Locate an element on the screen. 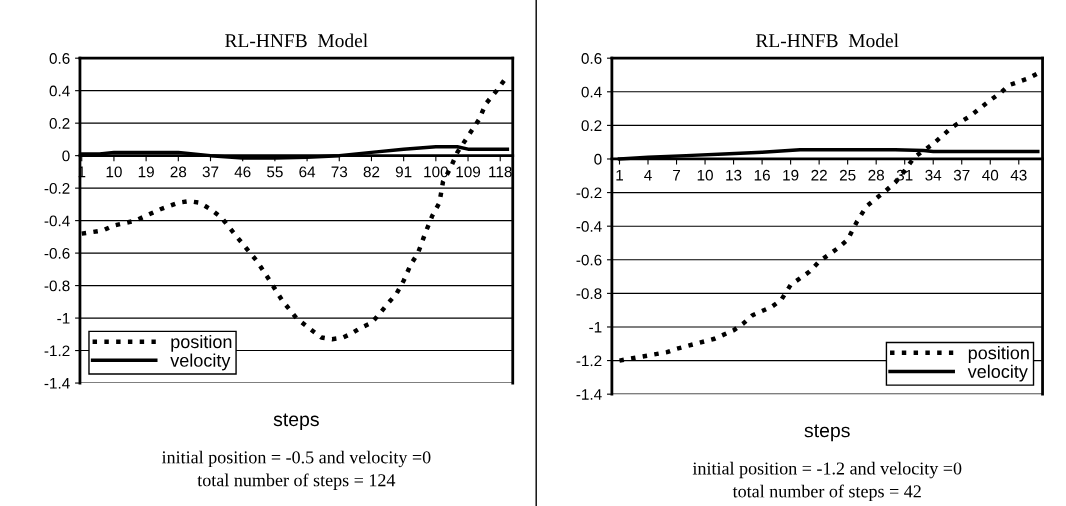 This screenshot has width=1066, height=506. x-tick-label: 16 is located at coordinates (762, 175).